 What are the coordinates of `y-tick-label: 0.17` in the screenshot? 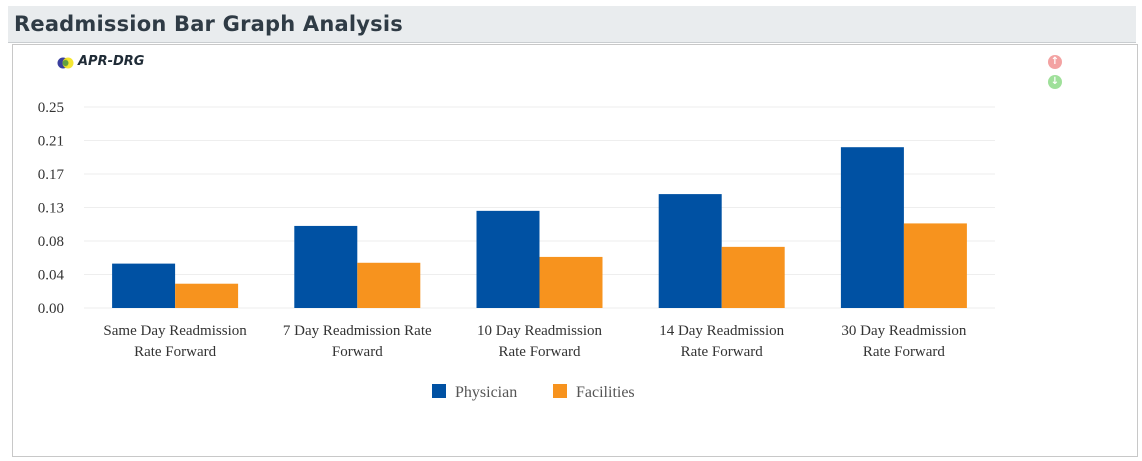 It's located at (51, 175).